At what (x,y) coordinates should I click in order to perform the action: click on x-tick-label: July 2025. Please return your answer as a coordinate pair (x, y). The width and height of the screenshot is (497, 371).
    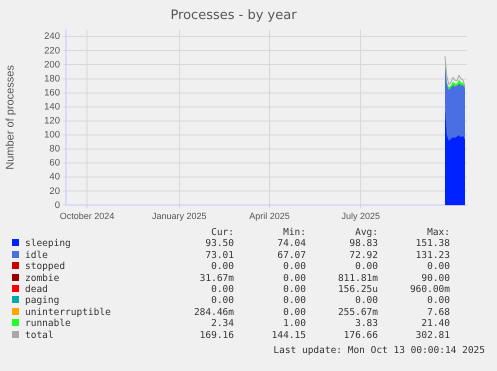
    Looking at the image, I should click on (360, 216).